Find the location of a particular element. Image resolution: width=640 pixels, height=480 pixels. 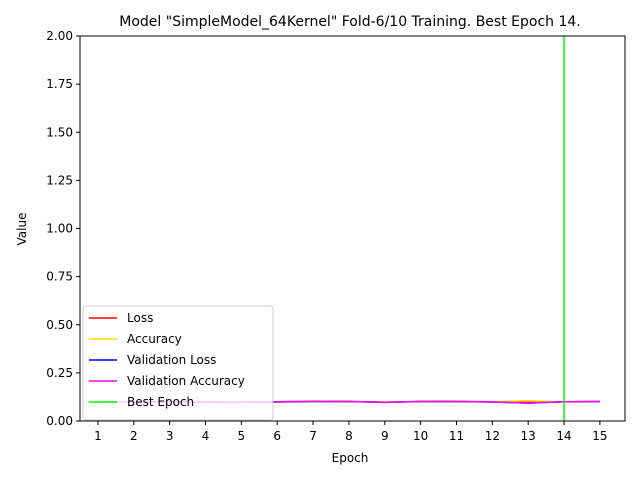

x-tick-label: 15 is located at coordinates (599, 436).